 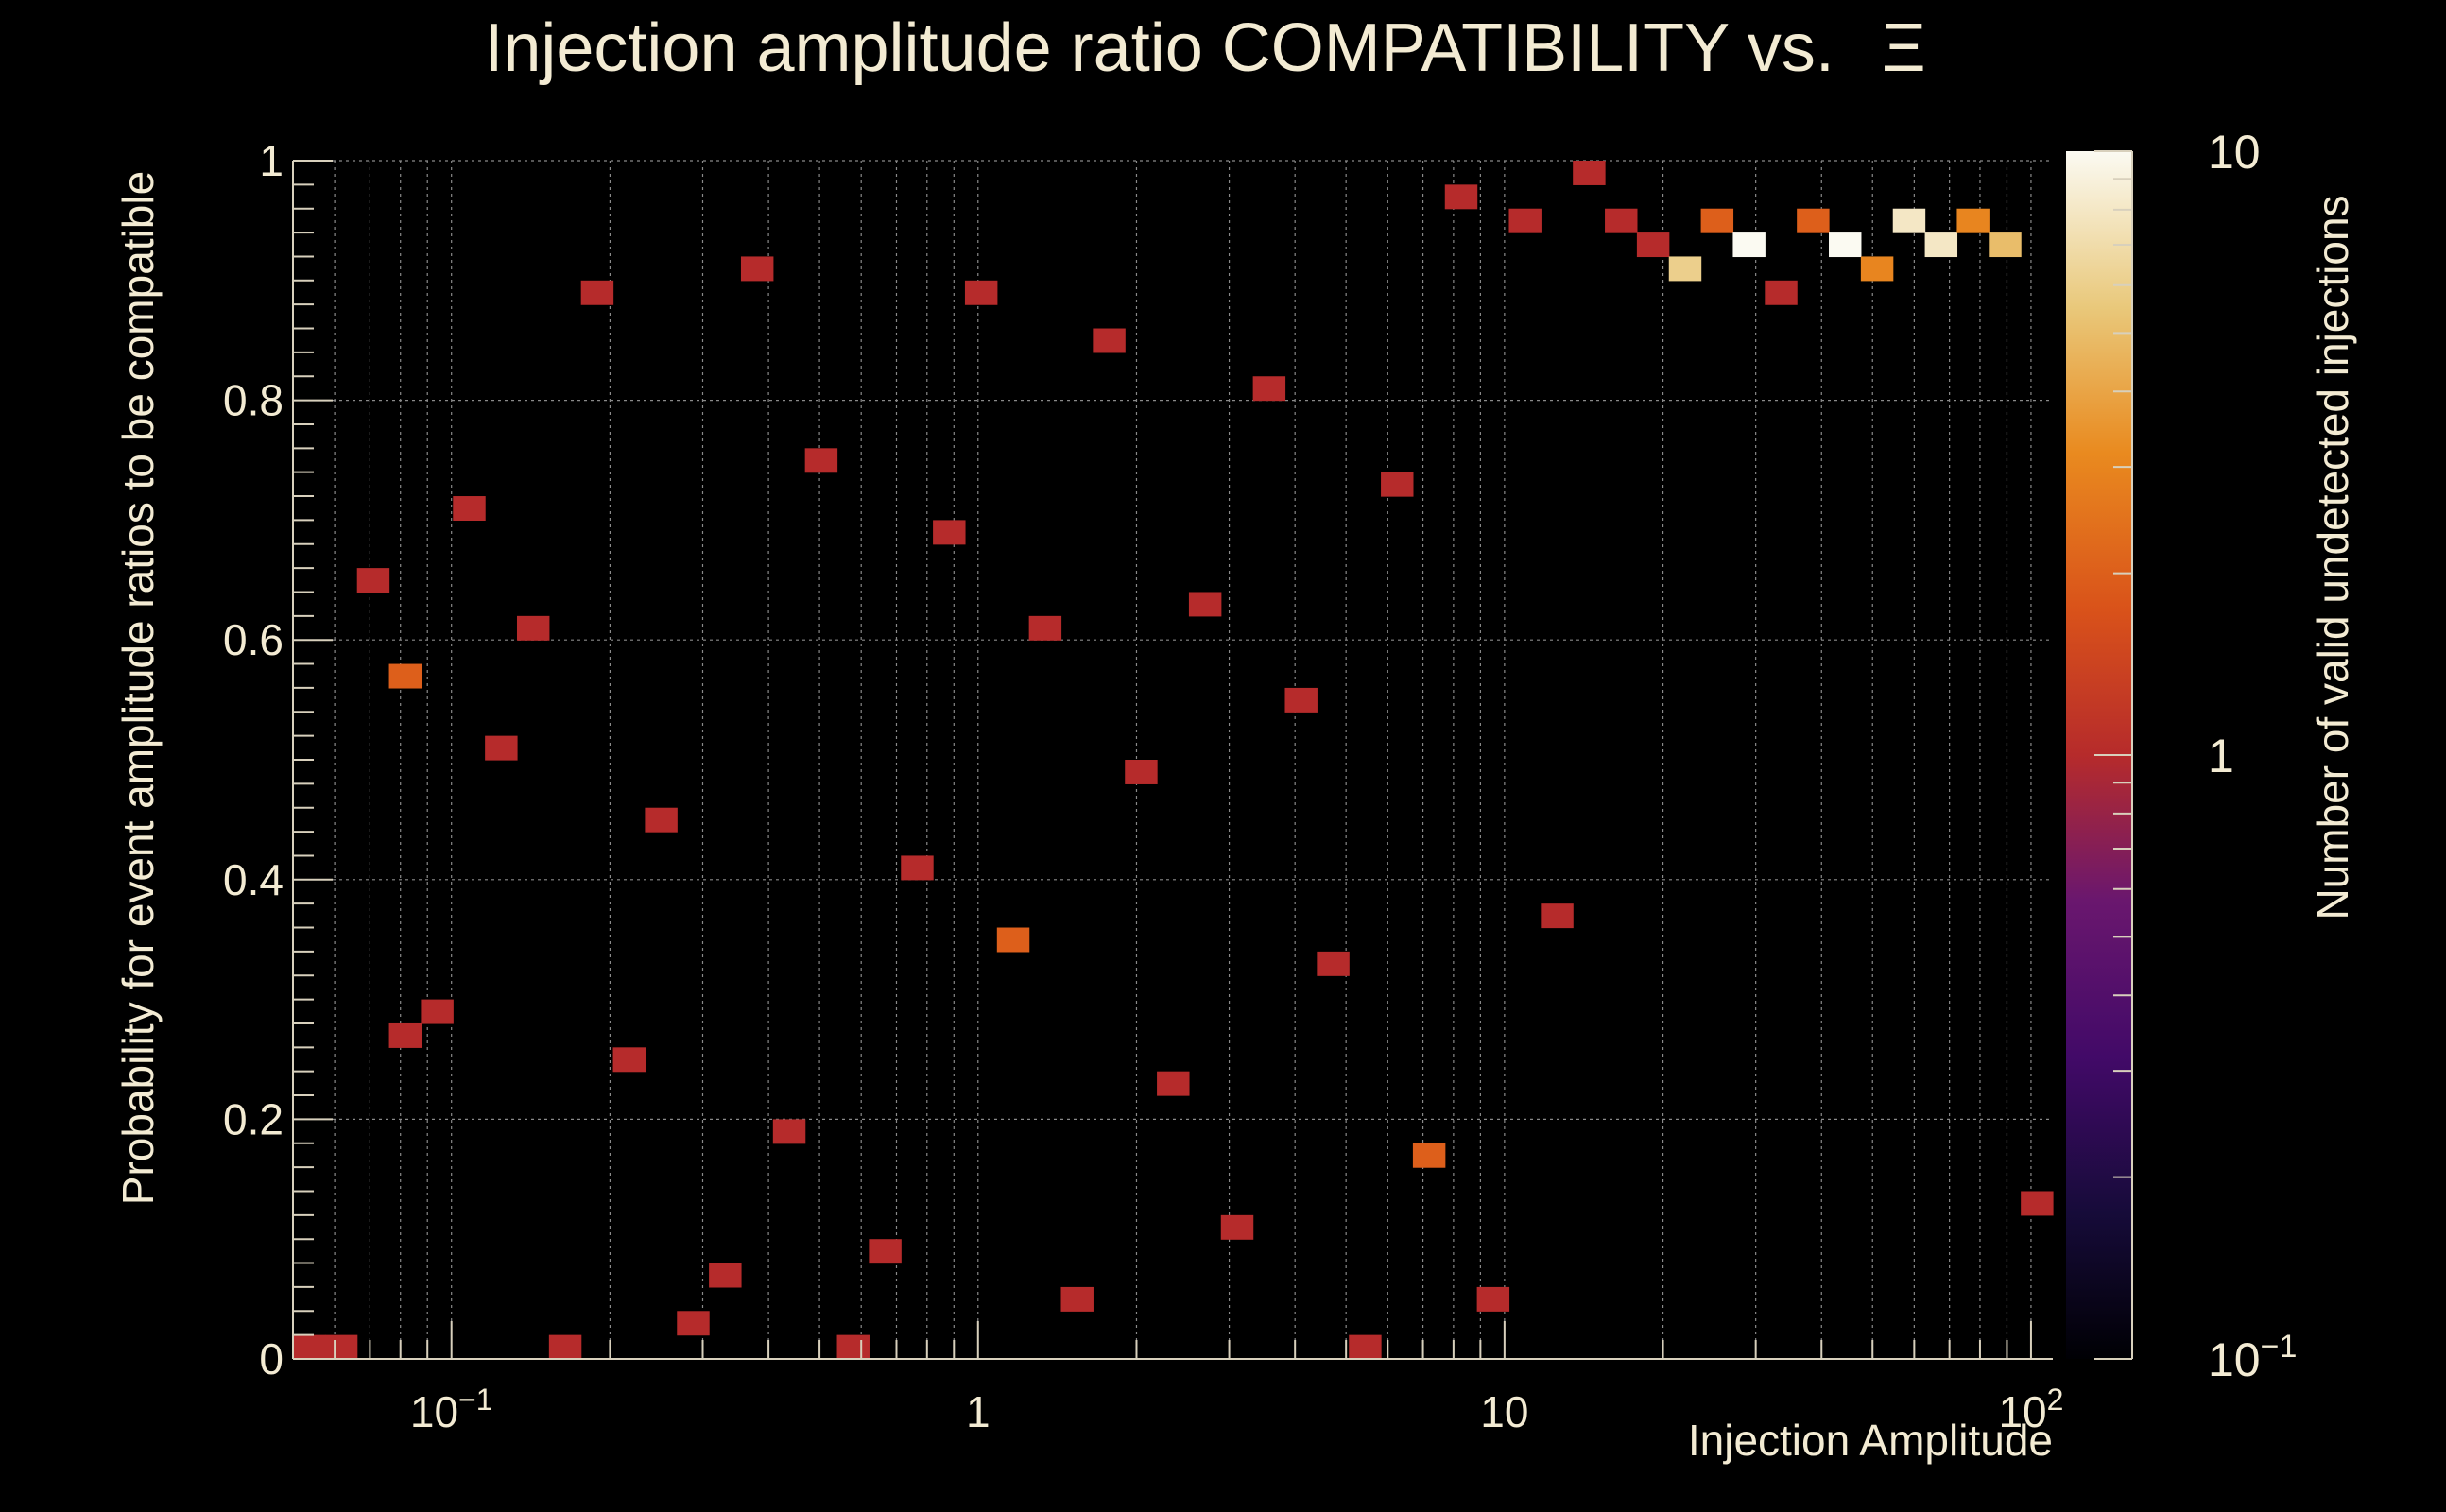 I want to click on x-tick-label: 10², so click(x=2030, y=1409).